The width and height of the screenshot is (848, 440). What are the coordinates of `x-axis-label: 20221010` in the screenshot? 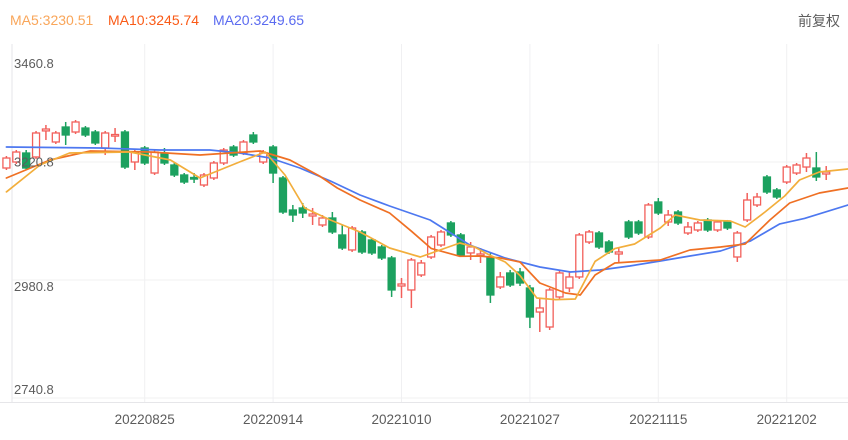 It's located at (401, 419).